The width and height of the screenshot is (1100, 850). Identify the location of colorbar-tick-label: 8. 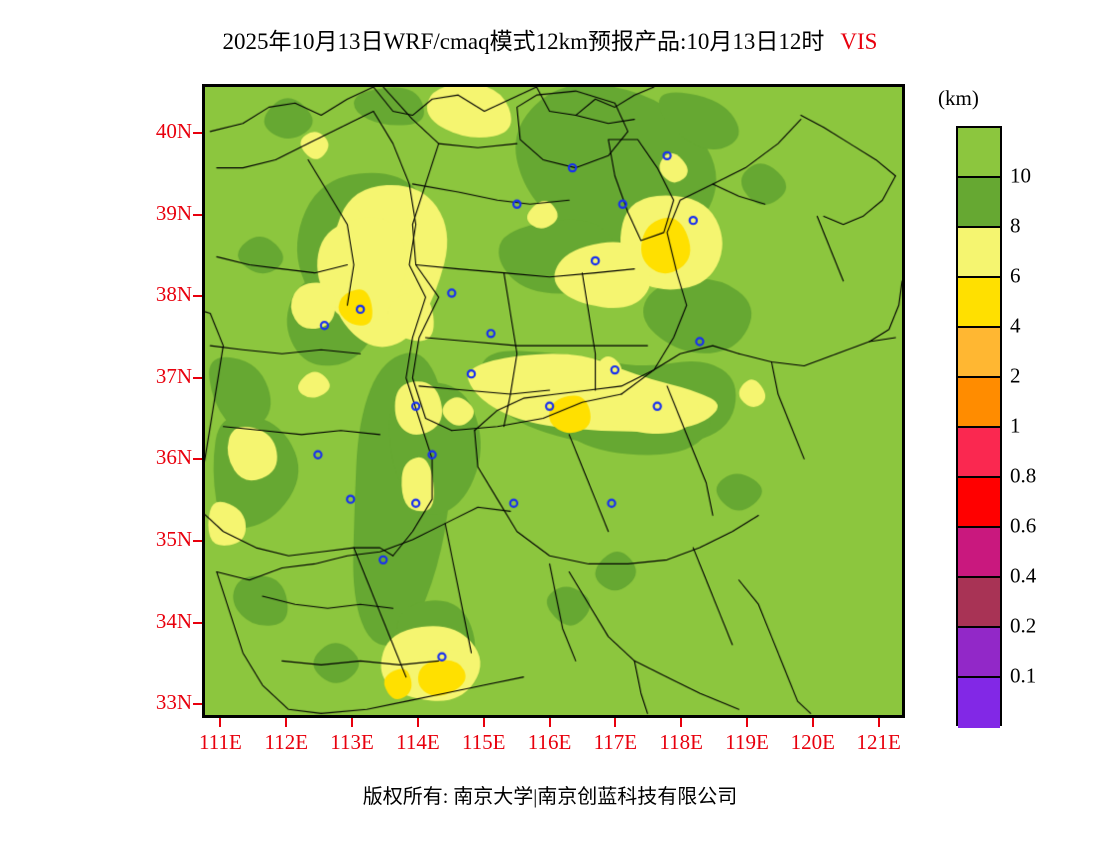
(1015, 225).